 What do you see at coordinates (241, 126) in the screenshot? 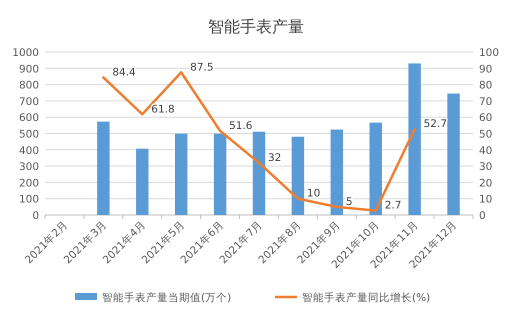
I see `data-label: 51.6` at bounding box center [241, 126].